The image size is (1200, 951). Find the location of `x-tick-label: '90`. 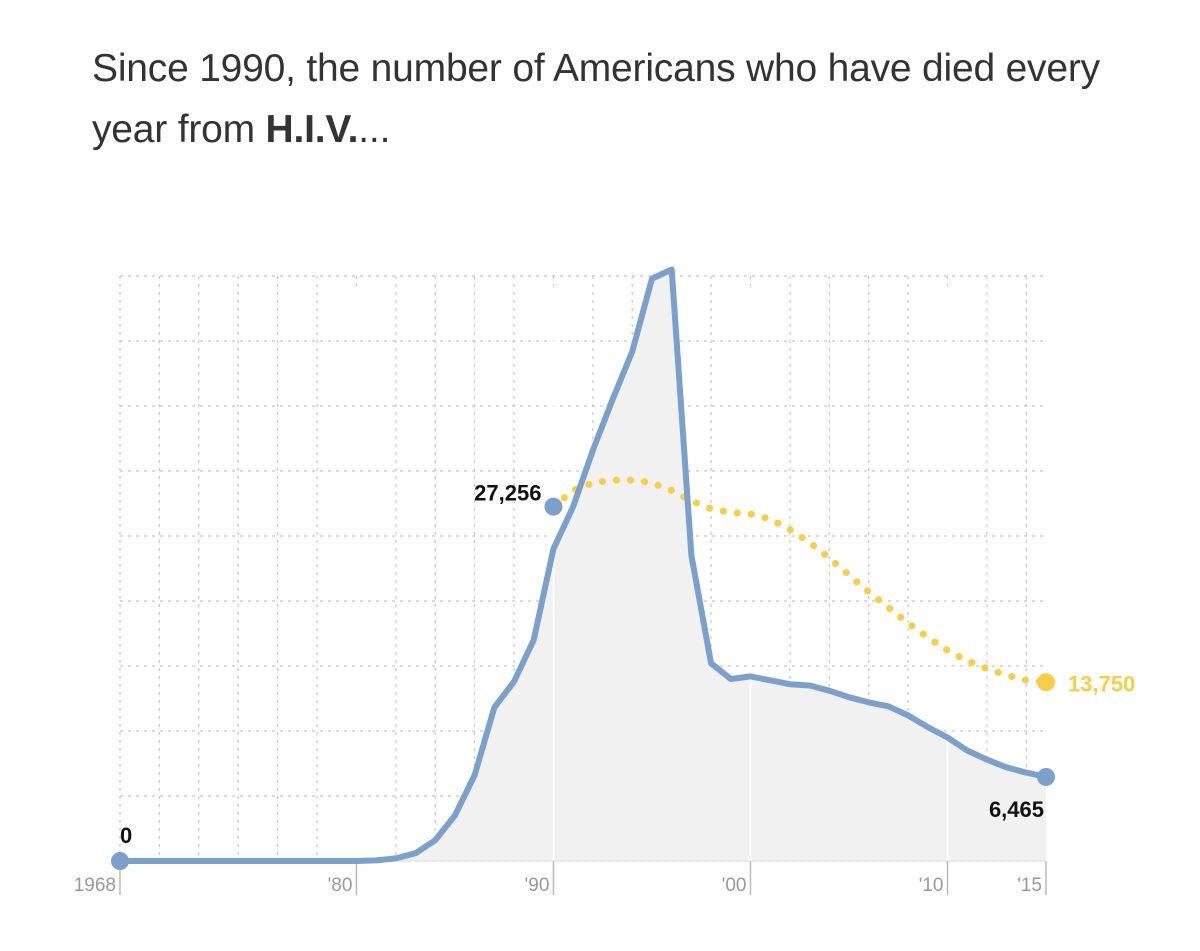

x-tick-label: '90 is located at coordinates (537, 885).